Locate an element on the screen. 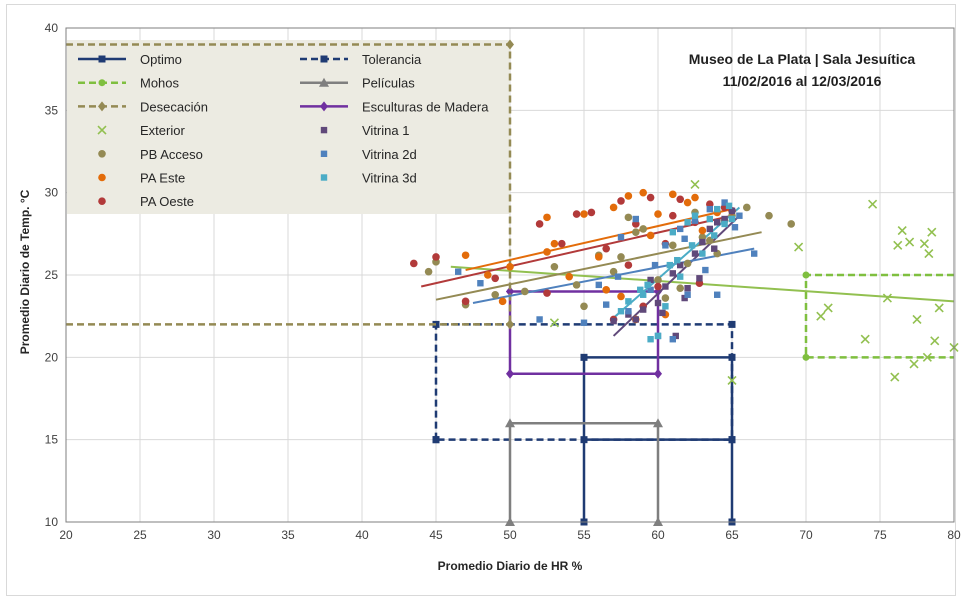  legend-entry-mohos: Mohos is located at coordinates (129, 83).